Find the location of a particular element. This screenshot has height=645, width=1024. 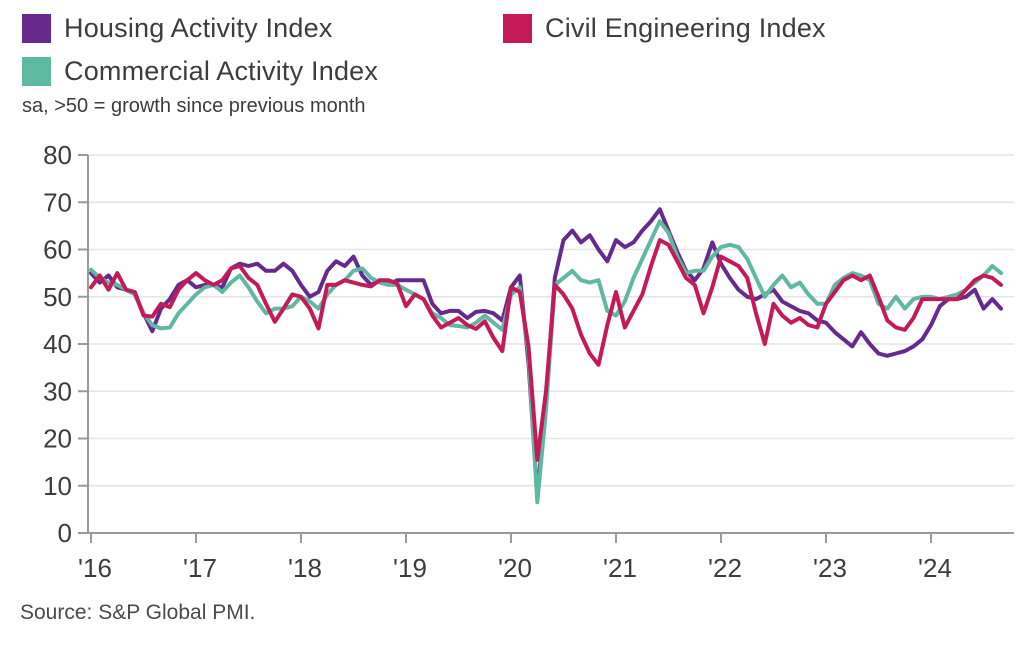

y-tick-label-30: 30 is located at coordinates (57, 391).